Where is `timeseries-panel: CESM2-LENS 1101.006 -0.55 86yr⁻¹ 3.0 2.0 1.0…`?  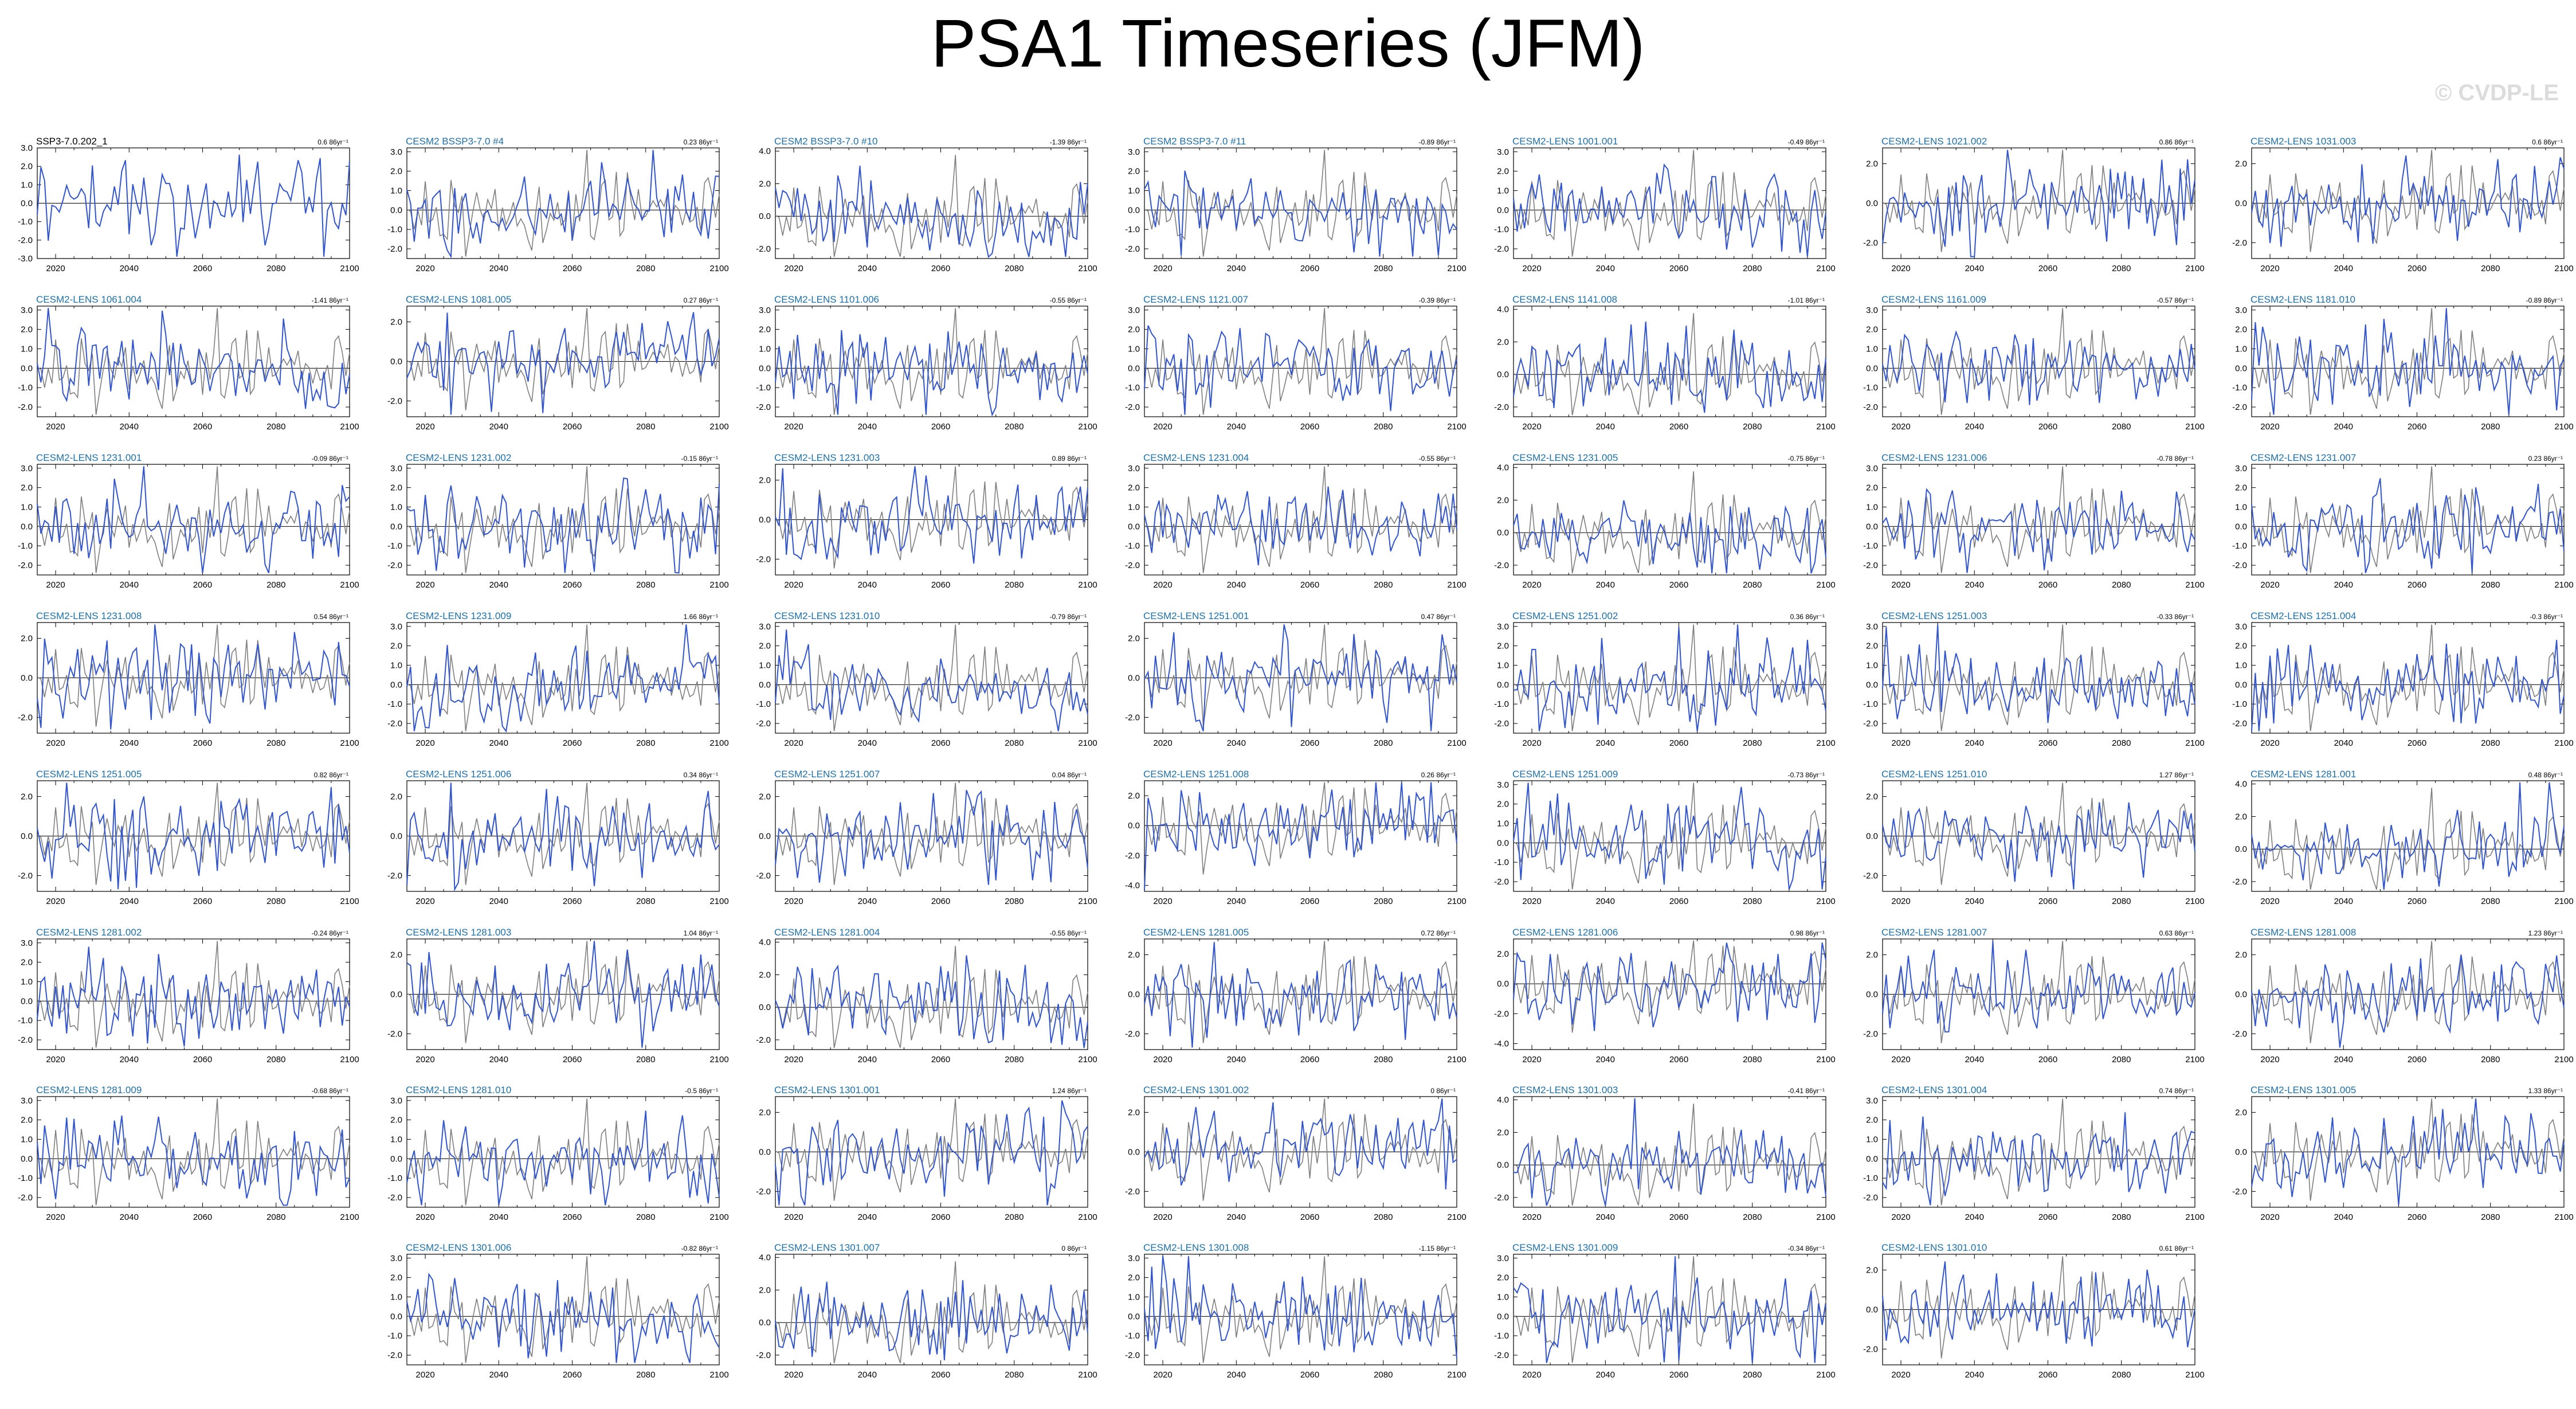 timeseries-panel: CESM2-LENS 1101.006 -0.55 86yr⁻¹ 3.0 2.0 1.0… is located at coordinates (919, 365).